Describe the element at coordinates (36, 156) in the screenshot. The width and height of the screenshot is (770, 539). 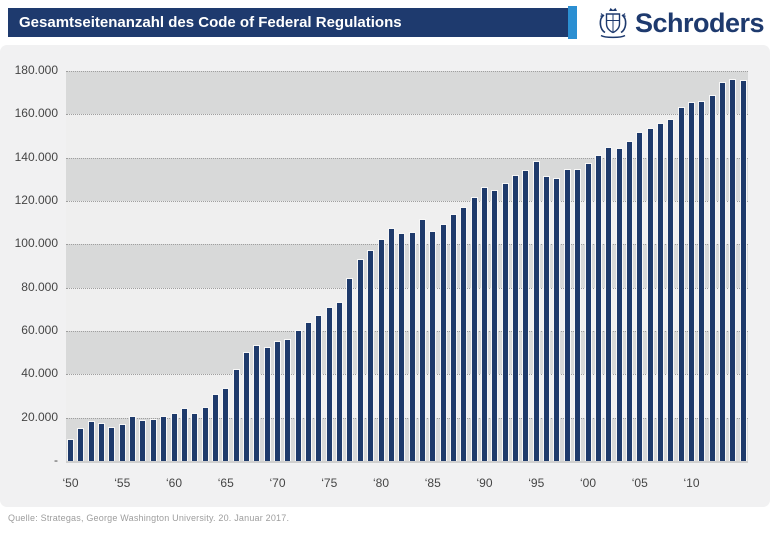
I see `y-tick-label: 140.000` at that location.